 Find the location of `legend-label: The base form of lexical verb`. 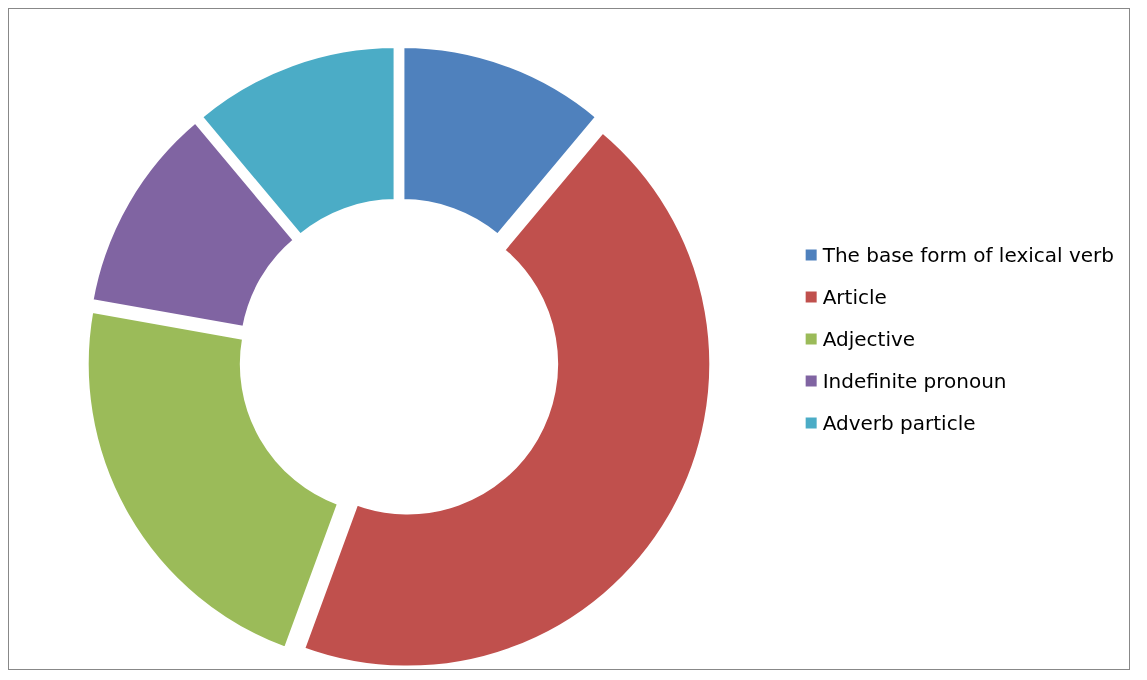

legend-label: The base form of lexical verb is located at coordinates (968, 255).